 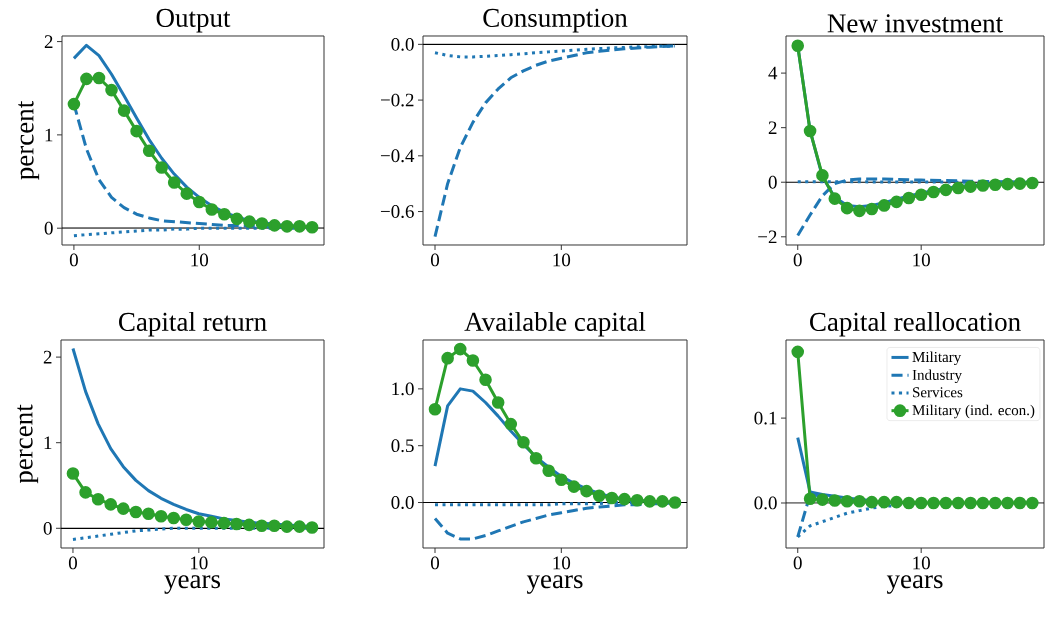 I want to click on legend-label: Military (ind. econ.), so click(x=973, y=411).